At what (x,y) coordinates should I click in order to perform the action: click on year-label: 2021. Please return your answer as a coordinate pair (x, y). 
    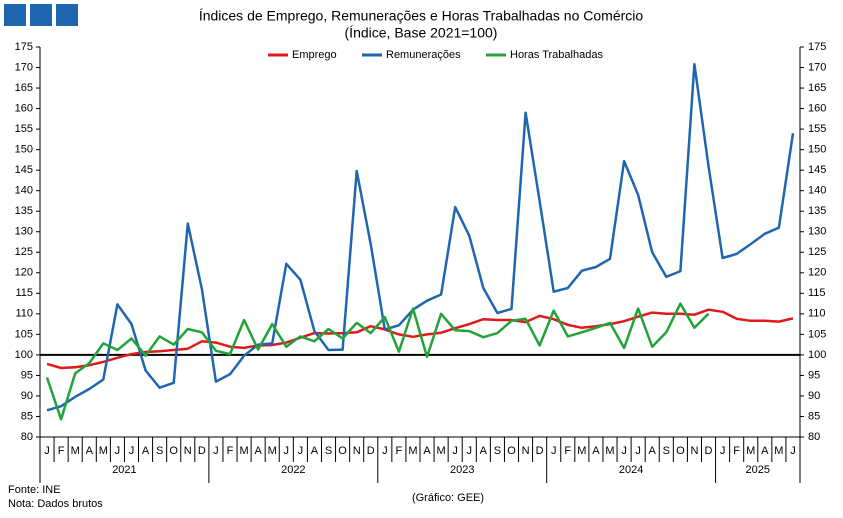
    Looking at the image, I should click on (124, 470).